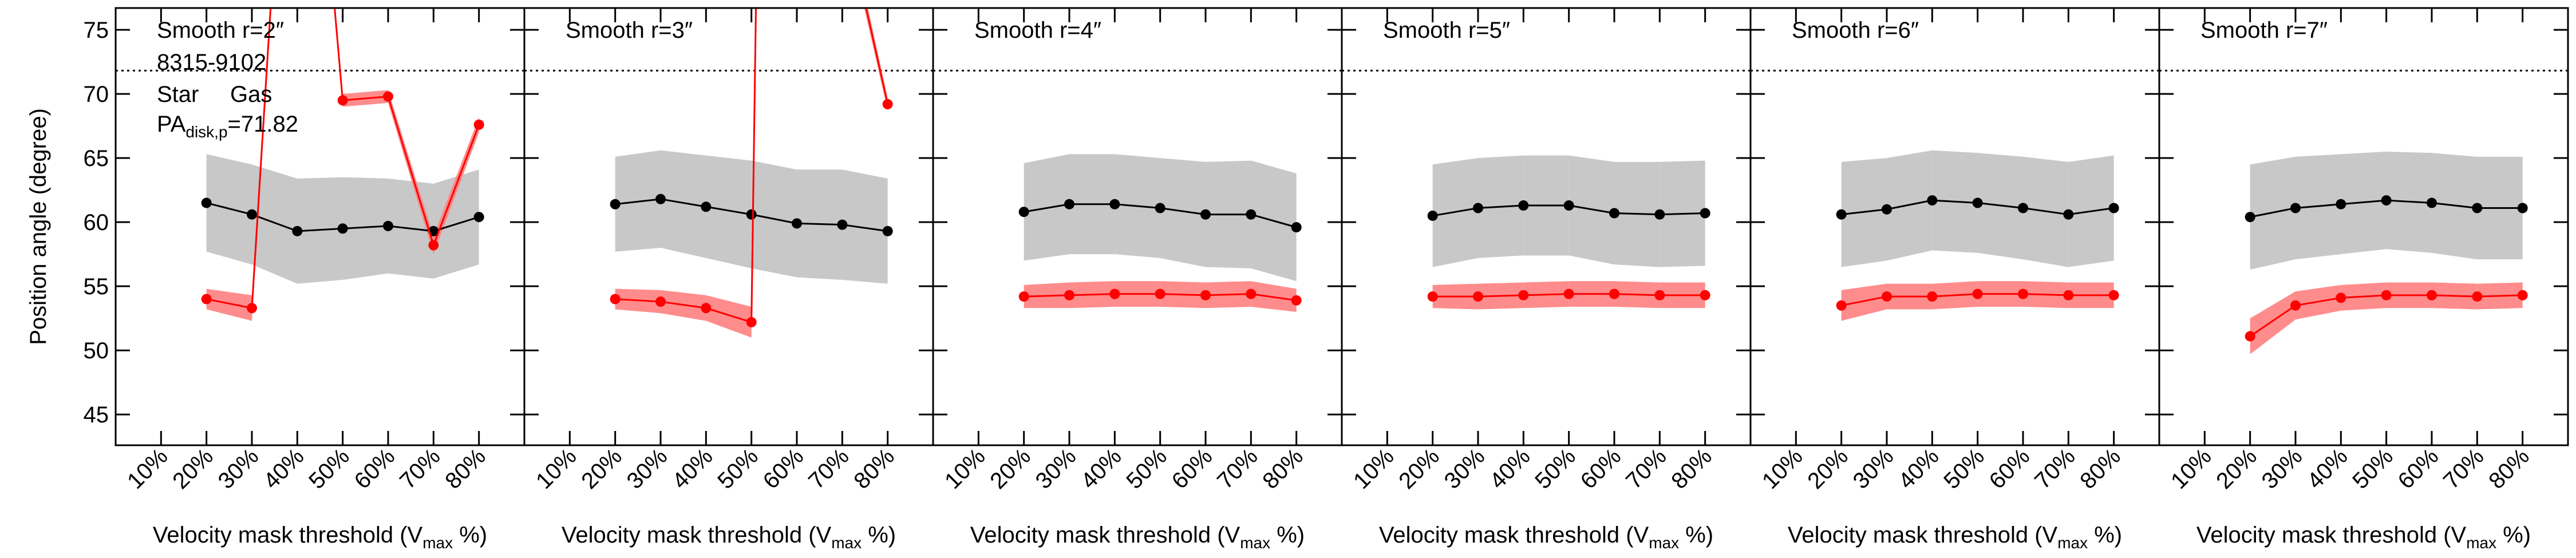 Image resolution: width=2576 pixels, height=558 pixels. I want to click on axes-frame, so click(2363, 226).